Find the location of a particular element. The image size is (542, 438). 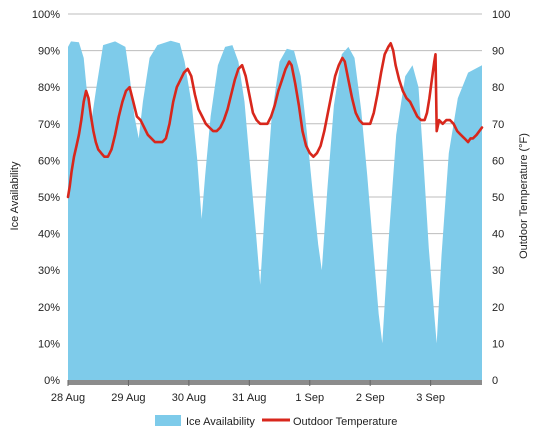

right-axis-ticks: 0 10 20 30 40 50 60 70 80 90 100 is located at coordinates (501, 198).